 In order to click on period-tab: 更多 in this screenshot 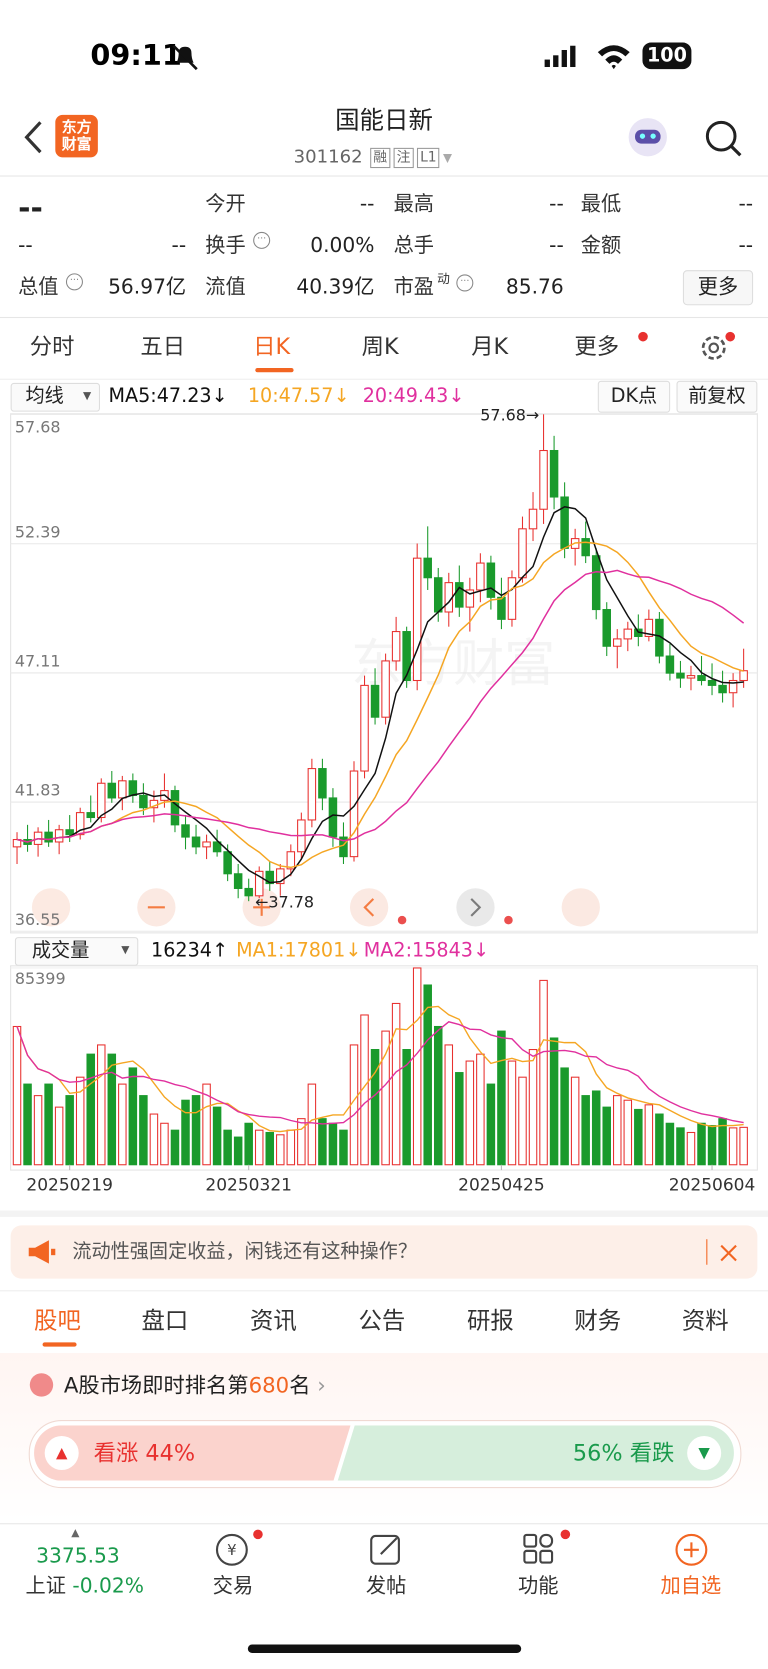, I will do `click(597, 347)`.